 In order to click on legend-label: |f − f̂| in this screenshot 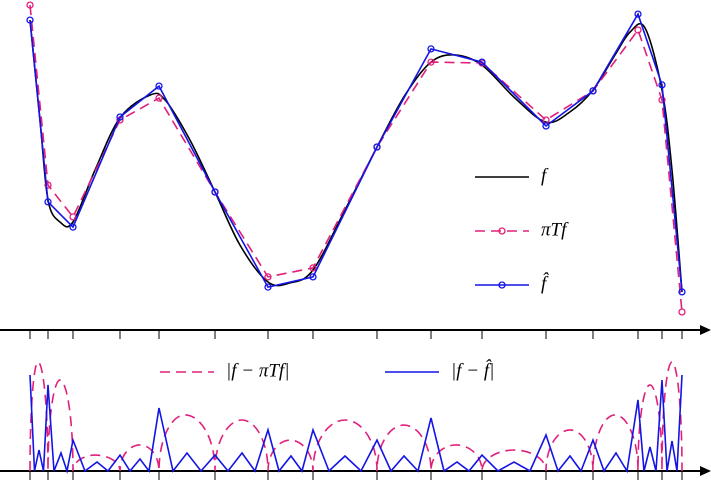, I will do `click(472, 370)`.